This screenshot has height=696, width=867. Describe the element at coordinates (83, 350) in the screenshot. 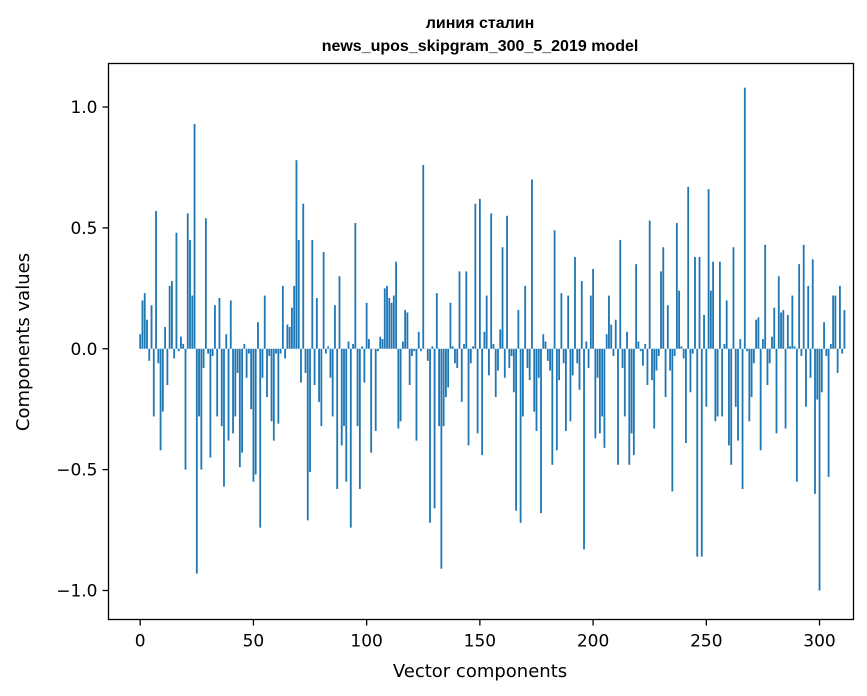

I see `y-tick-label: 0.0` at that location.